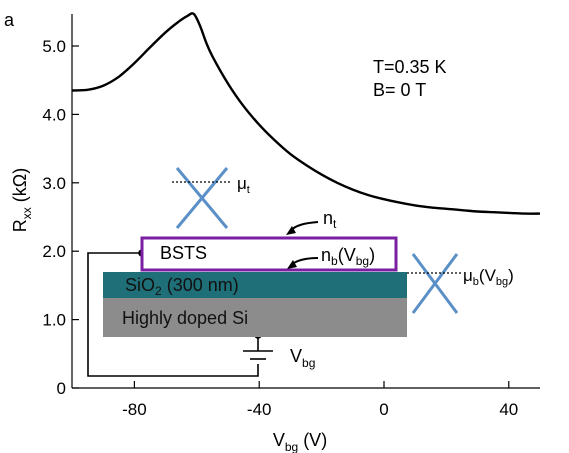 The height and width of the screenshot is (453, 569). Describe the element at coordinates (54, 46) in the screenshot. I see `y-tick-label: 5.0` at that location.